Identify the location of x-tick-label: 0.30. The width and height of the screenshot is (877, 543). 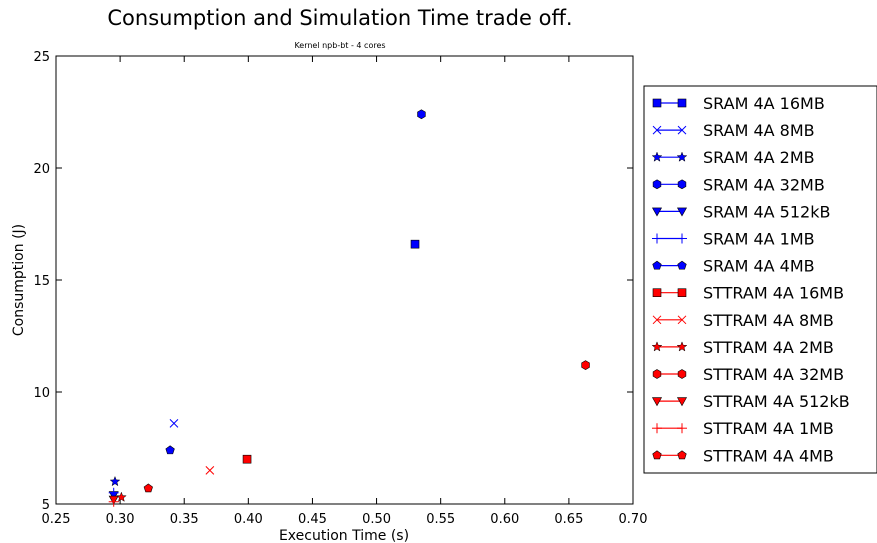
(120, 519).